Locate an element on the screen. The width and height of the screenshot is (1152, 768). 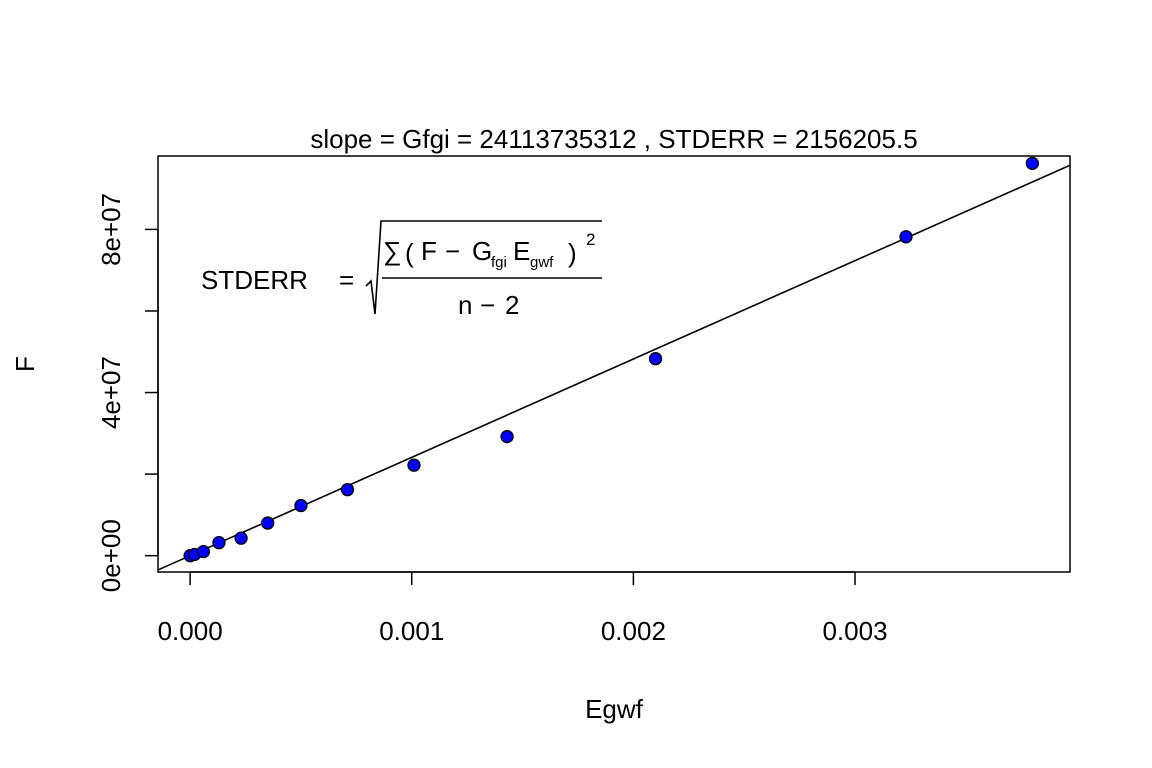
formula-n: n is located at coordinates (465, 305).